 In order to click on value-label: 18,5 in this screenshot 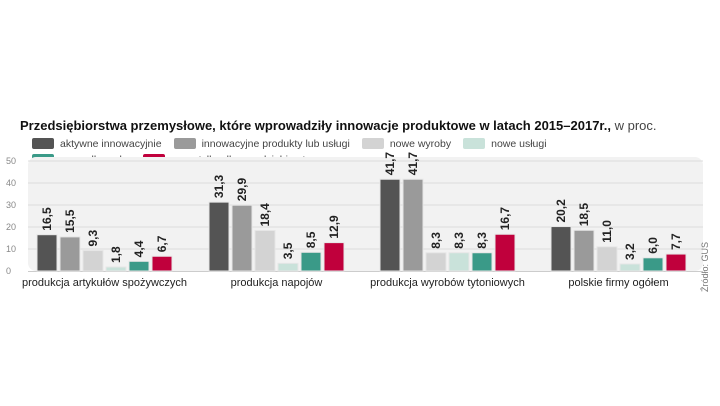, I will do `click(584, 215)`.